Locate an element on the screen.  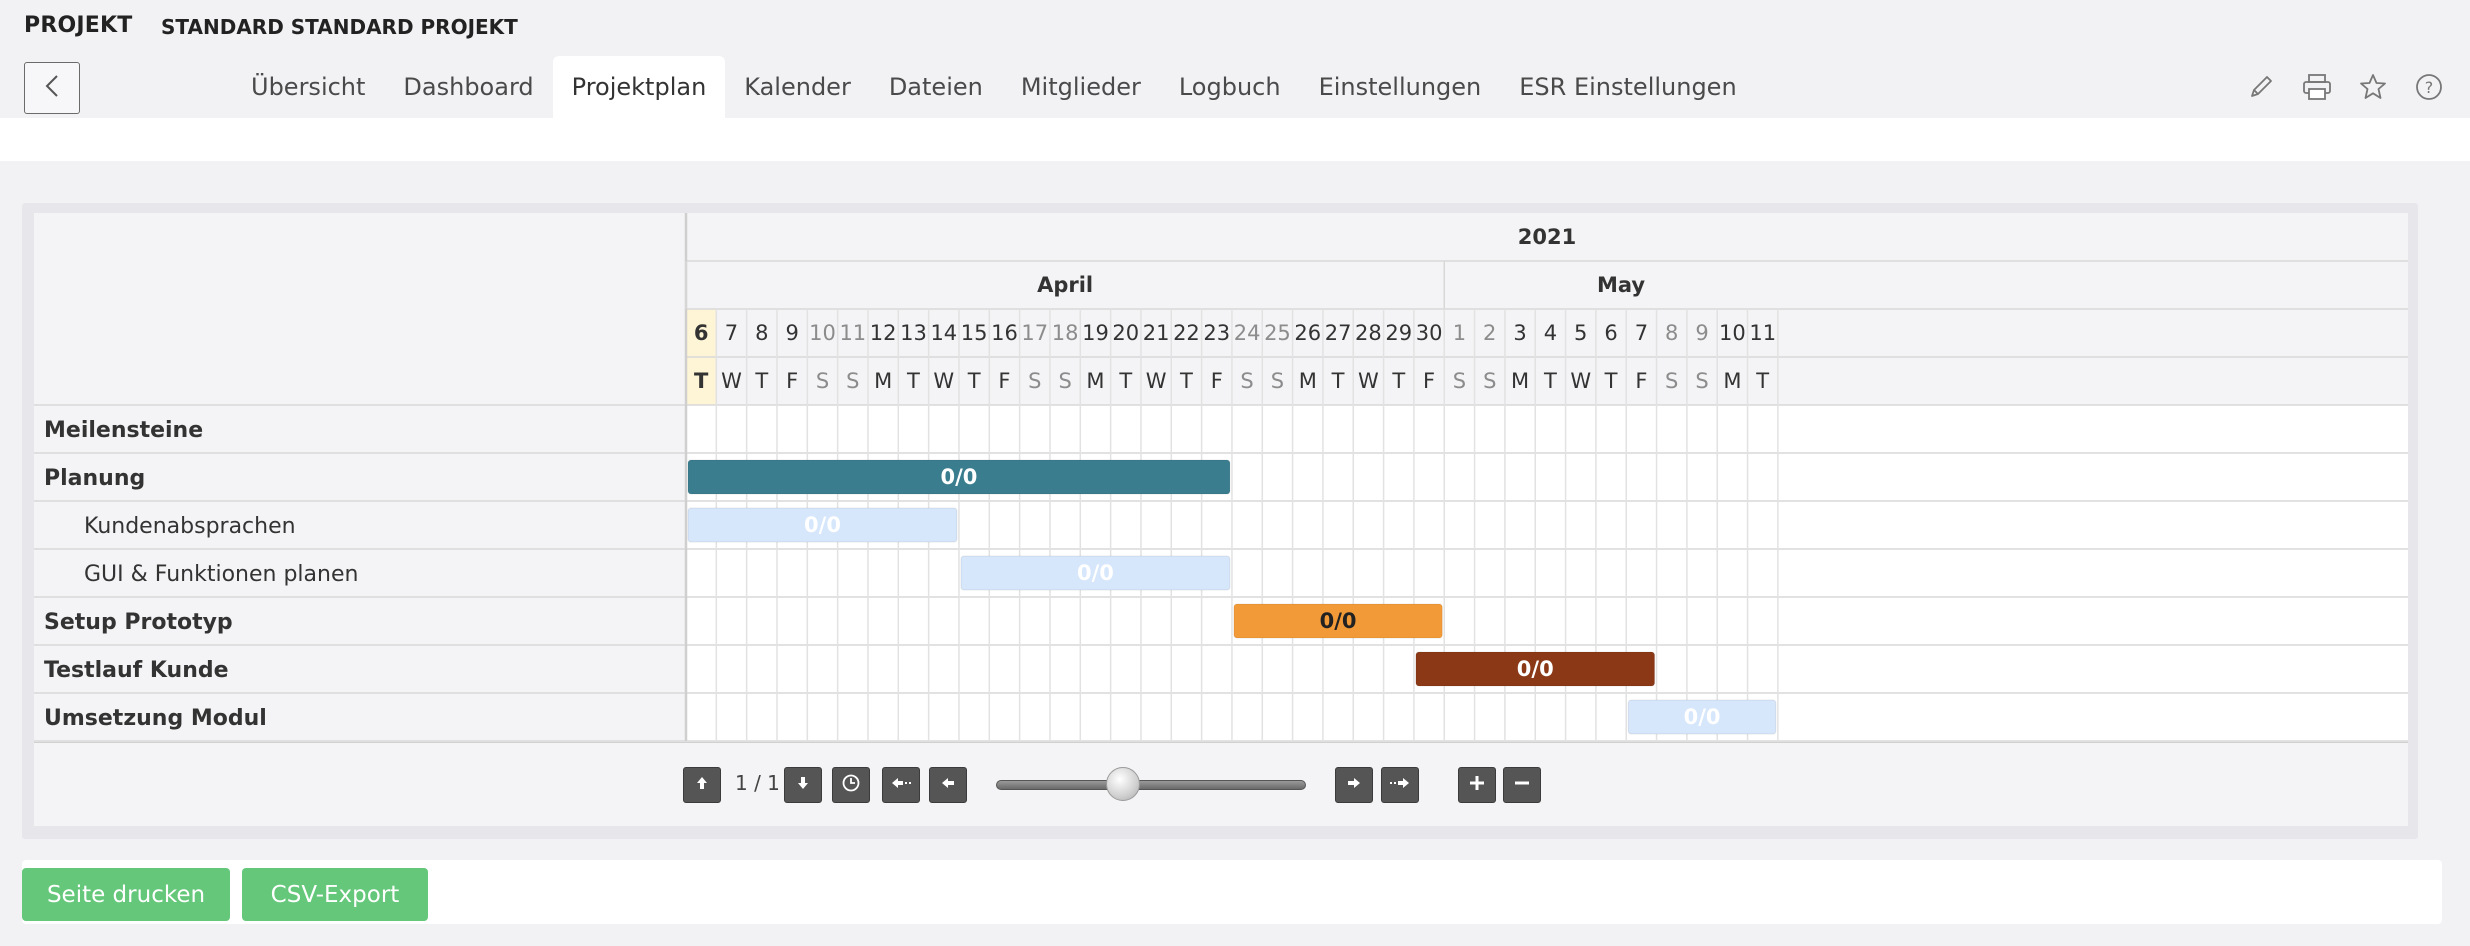
help-icon: ? is located at coordinates (2429, 87).